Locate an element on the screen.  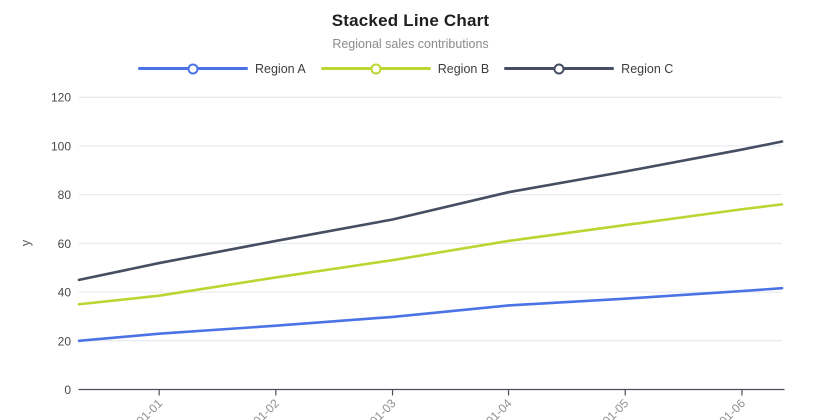
legend-item-region-a: Region A is located at coordinates (222, 69).